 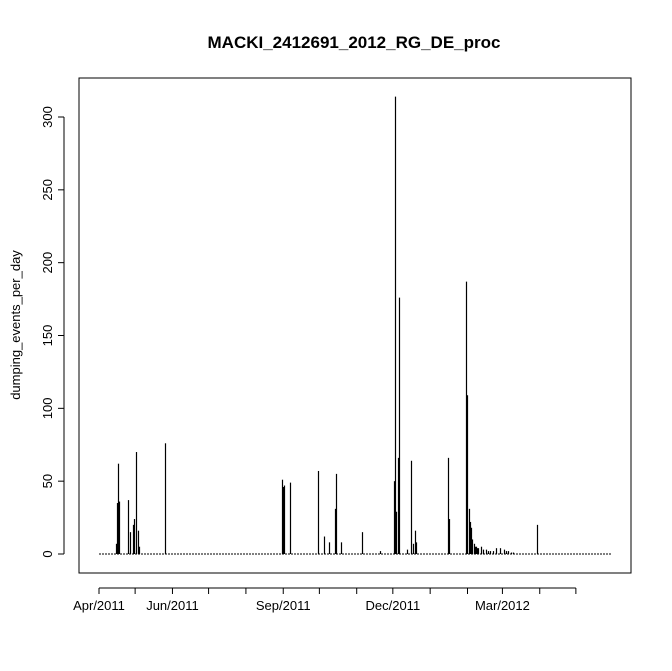 What do you see at coordinates (392, 605) in the screenshot?
I see `x-tick-label: Dec/2011` at bounding box center [392, 605].